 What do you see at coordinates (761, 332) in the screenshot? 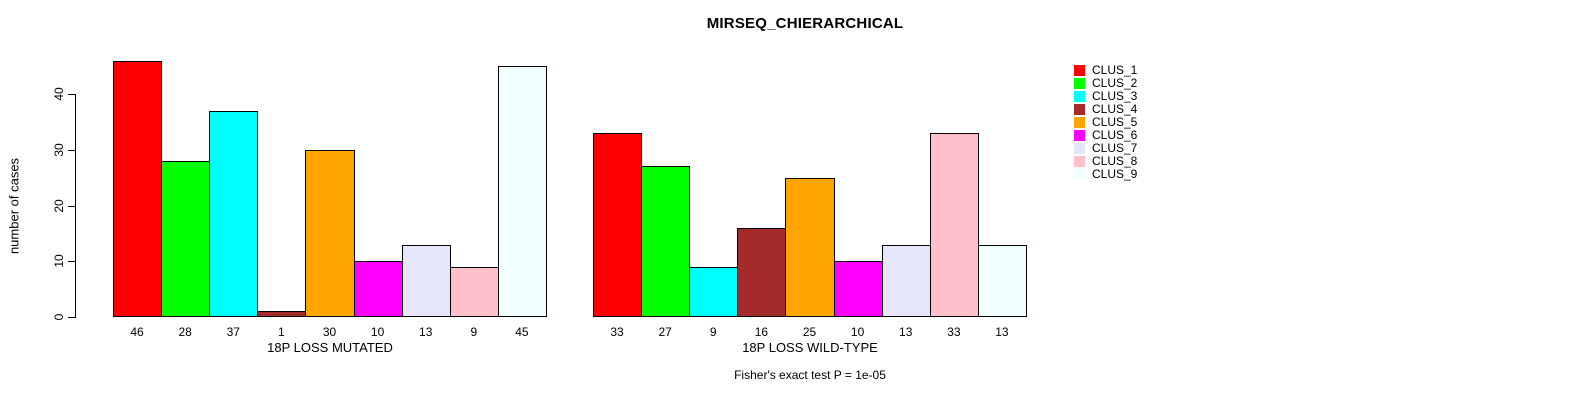
I see `bar-value-label: 16` at bounding box center [761, 332].